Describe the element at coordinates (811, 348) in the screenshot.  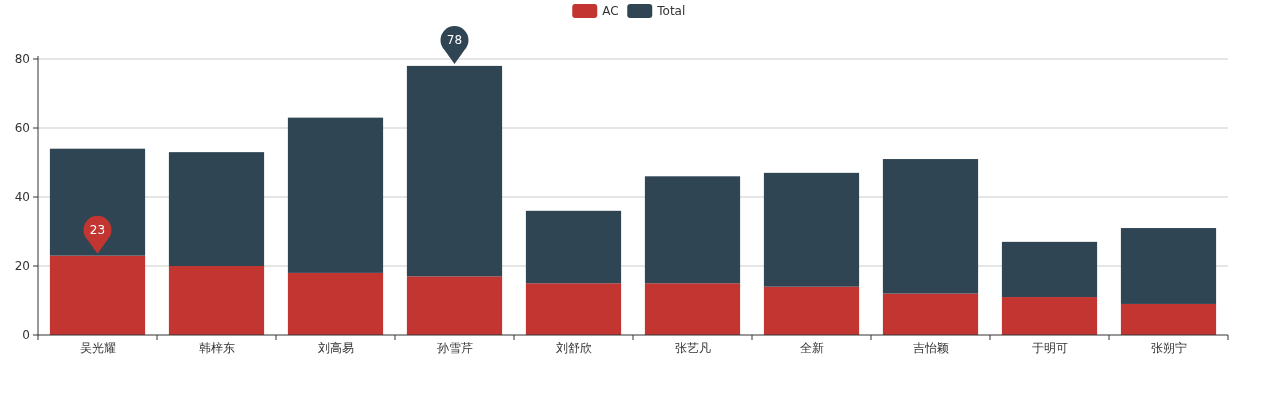
I see `x-tick-label: 全新` at that location.